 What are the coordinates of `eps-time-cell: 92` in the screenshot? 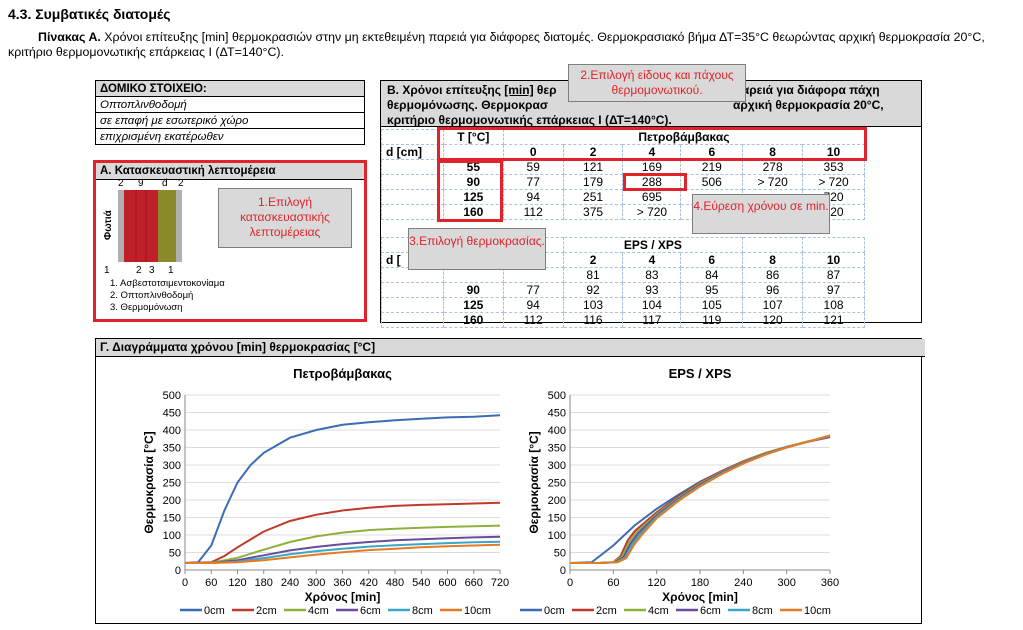 It's located at (593, 290).